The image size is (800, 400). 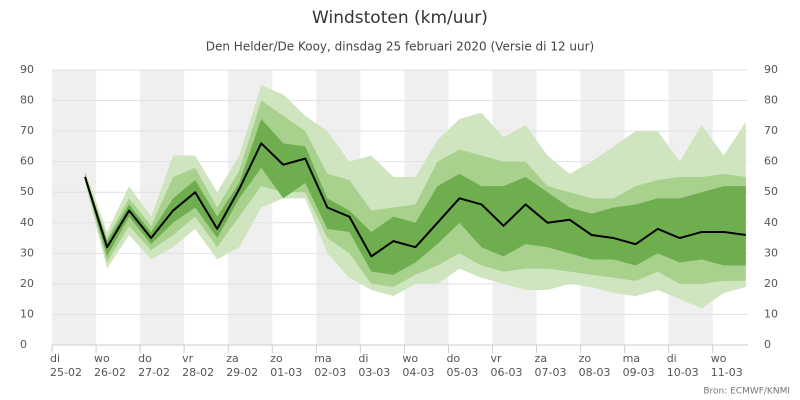 What do you see at coordinates (27, 100) in the screenshot?
I see `y-tick-label: 80` at bounding box center [27, 100].